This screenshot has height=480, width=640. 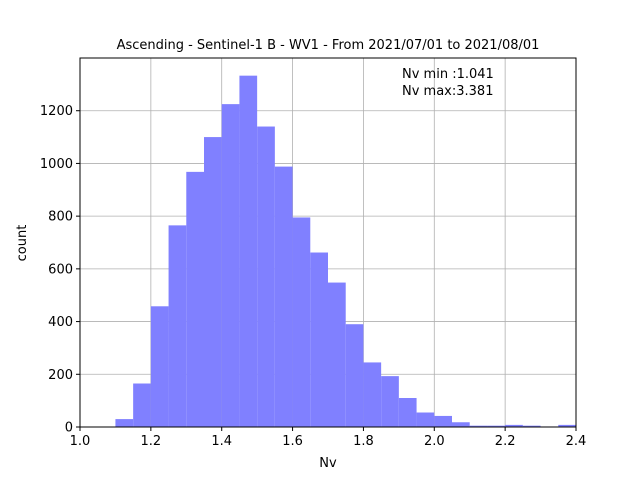 I want to click on annotation-nv-max: Nv max:3.381, so click(x=447, y=91).